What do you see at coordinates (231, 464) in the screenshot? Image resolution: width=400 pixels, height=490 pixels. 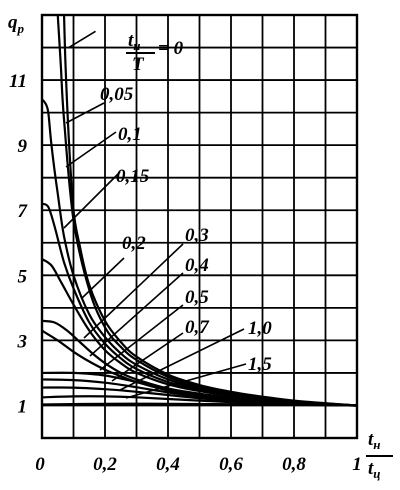 I see `x-tick-label: 0,6` at bounding box center [231, 464].